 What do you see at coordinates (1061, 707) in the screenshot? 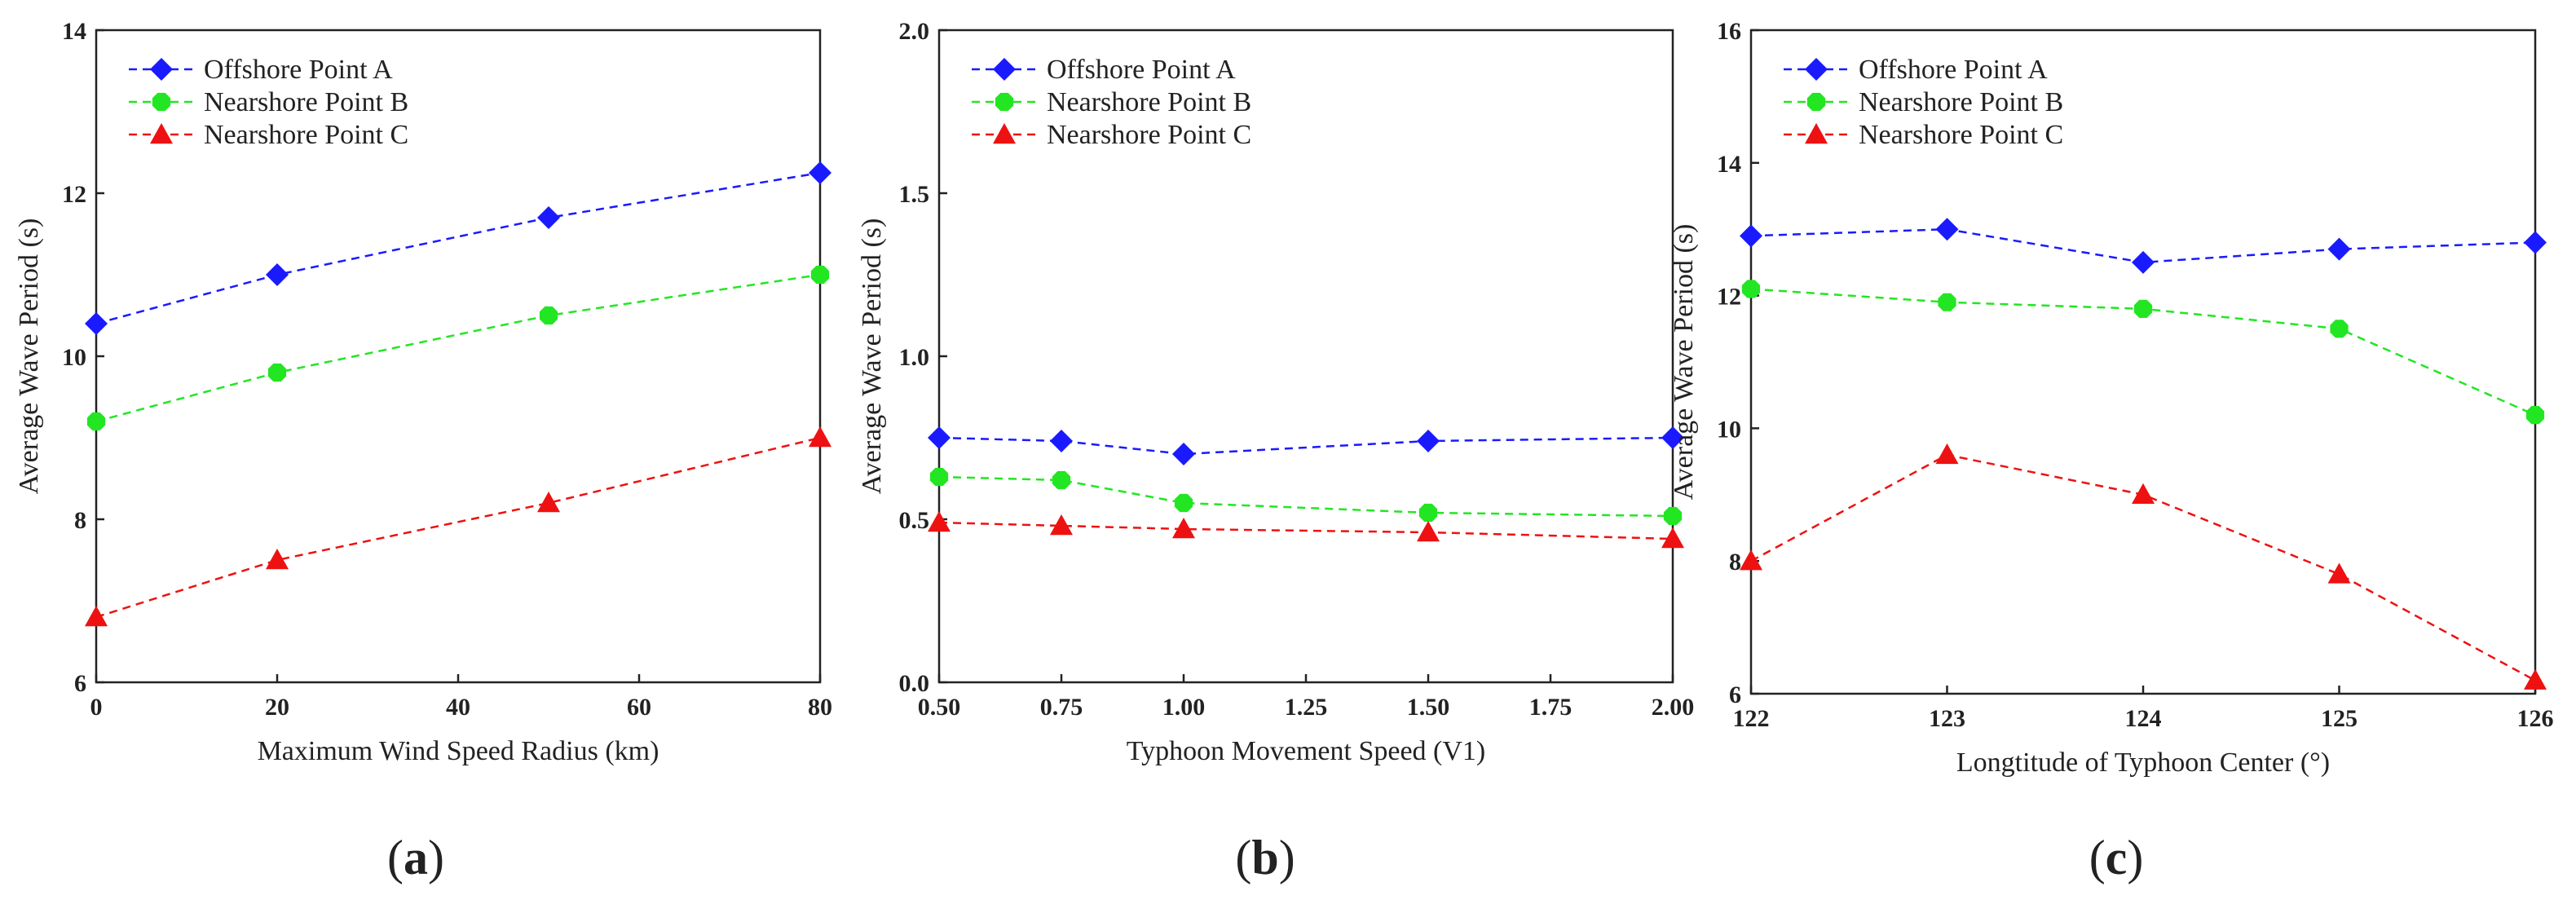
I see `x-tick-label: 0.75` at bounding box center [1061, 707].